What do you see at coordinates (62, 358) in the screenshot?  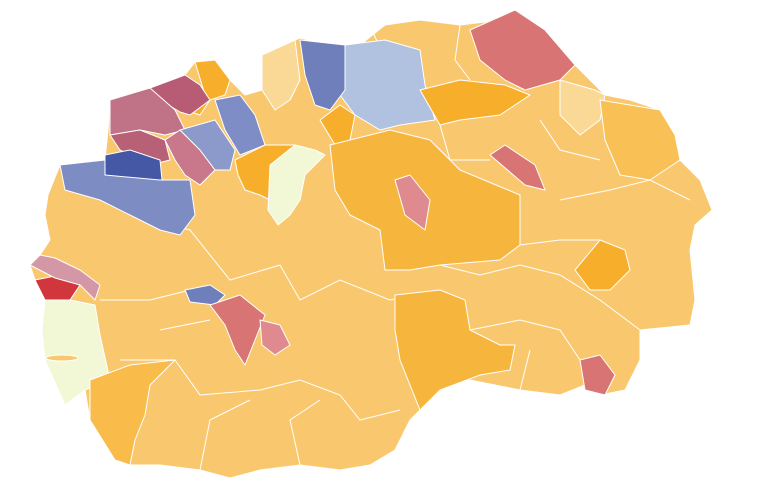 I see `lake` at bounding box center [62, 358].